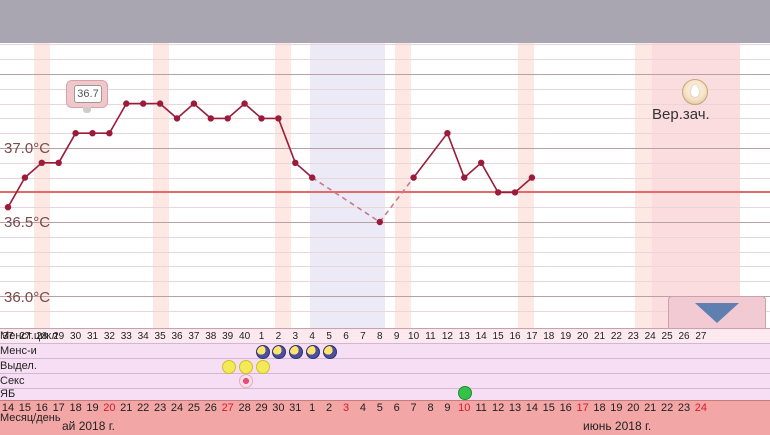 The height and width of the screenshot is (435, 770). Describe the element at coordinates (617, 426) in the screenshot. I see `month-label: июнь 2018 г.` at that location.